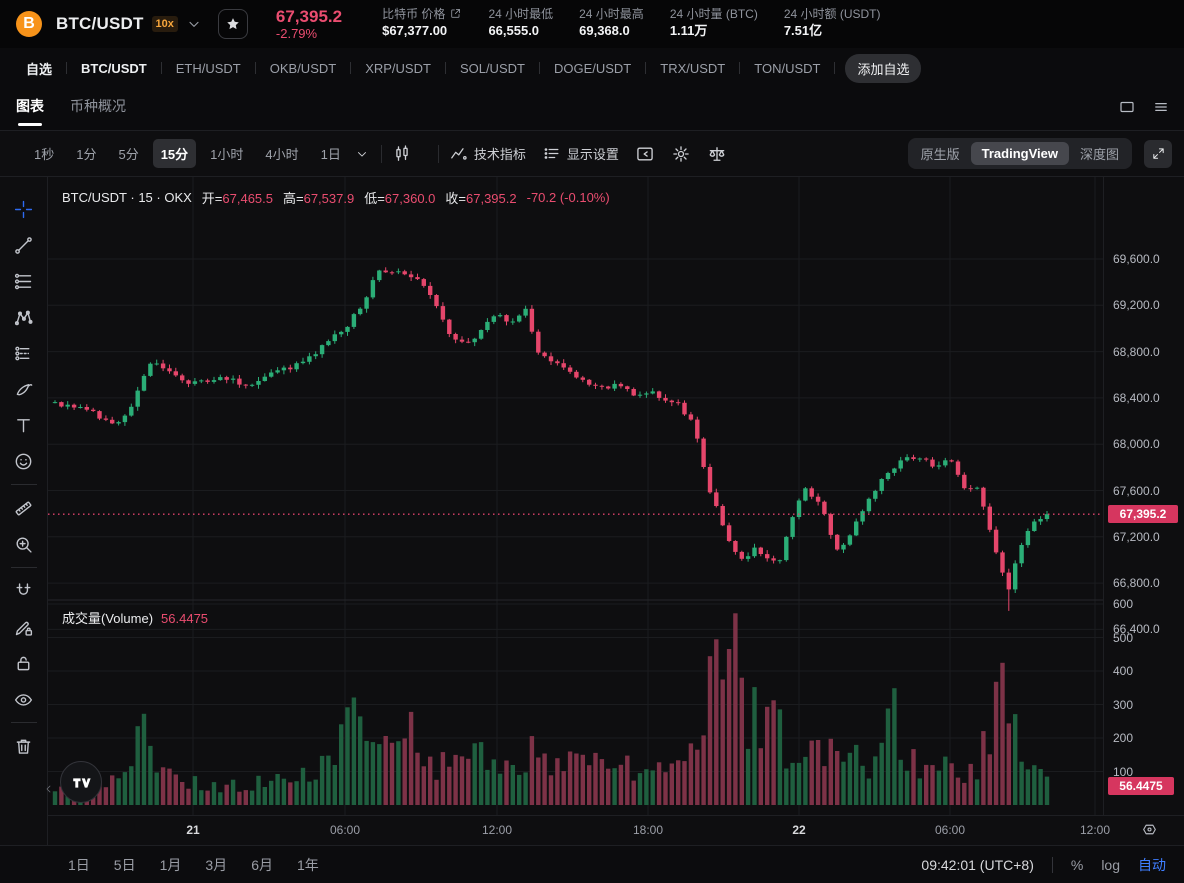  What do you see at coordinates (86, 154) in the screenshot?
I see `timeframe-1分: 1分` at bounding box center [86, 154].